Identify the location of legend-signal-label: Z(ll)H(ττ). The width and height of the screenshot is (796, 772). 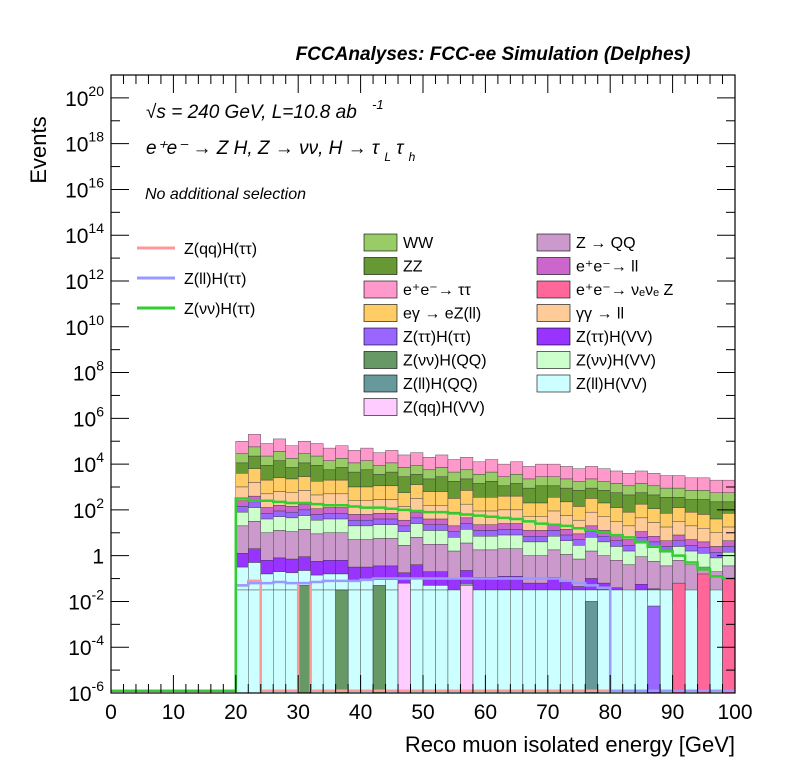
(215, 279).